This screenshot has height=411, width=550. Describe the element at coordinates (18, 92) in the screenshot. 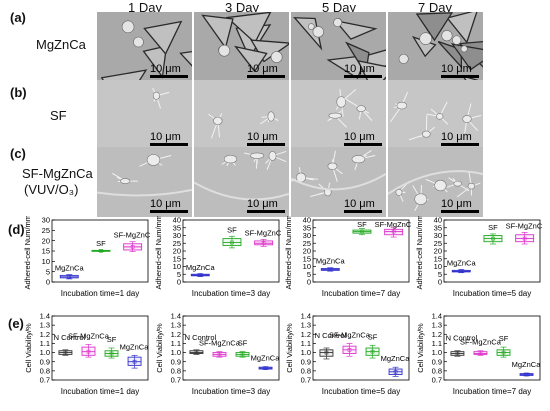

I see `panel-label-b: (b)` at that location.